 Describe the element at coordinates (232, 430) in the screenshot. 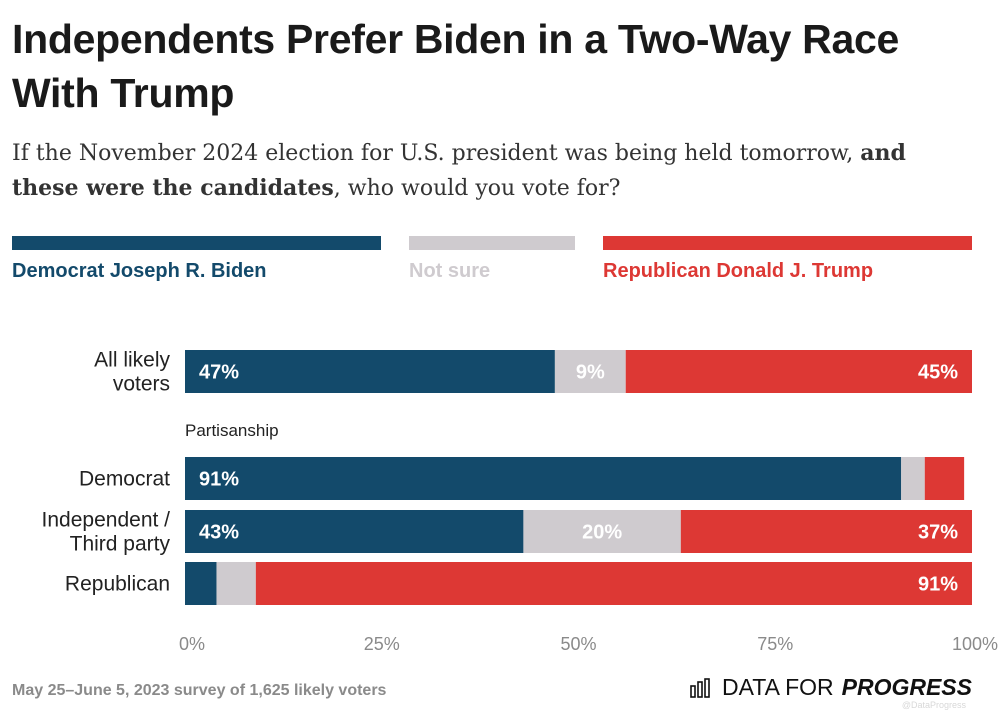

I see `group-label-partisanship: Partisanship` at that location.